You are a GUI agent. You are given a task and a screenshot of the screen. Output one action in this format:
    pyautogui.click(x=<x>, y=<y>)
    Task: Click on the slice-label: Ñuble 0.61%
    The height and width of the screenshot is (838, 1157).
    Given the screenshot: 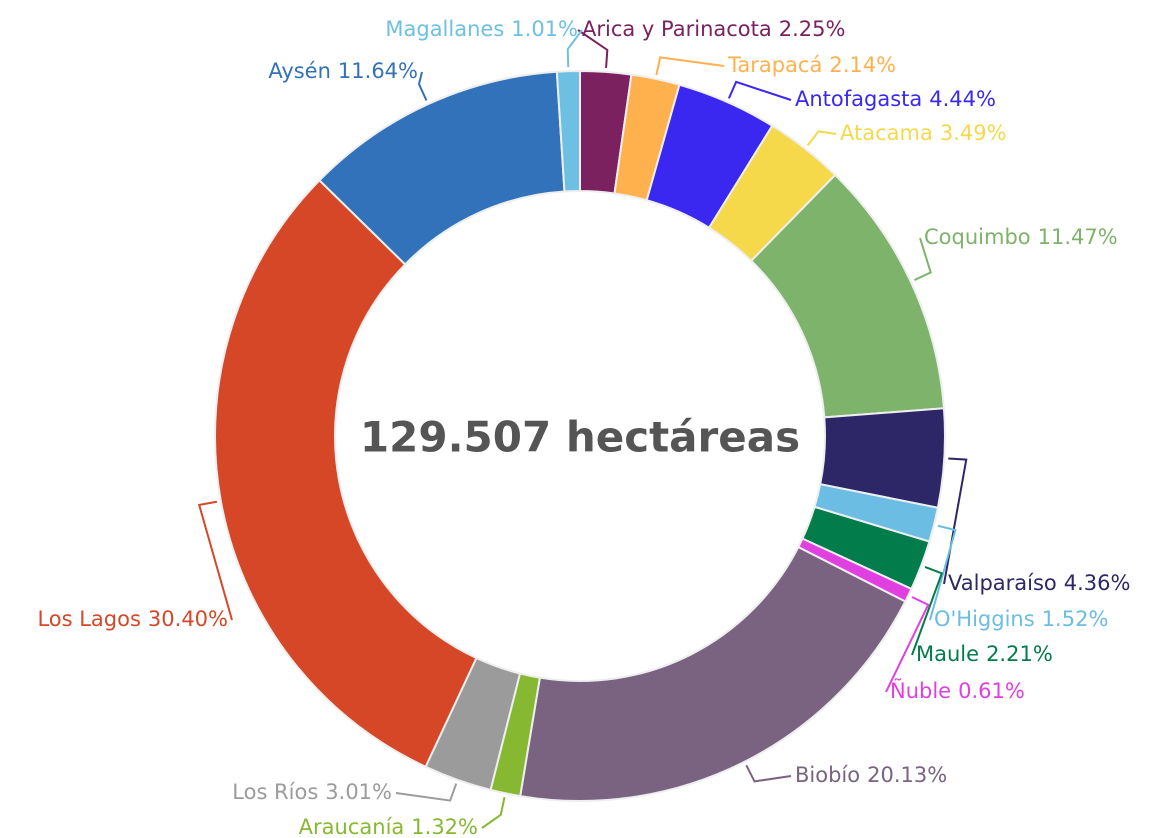 What is the action you would take?
    pyautogui.click(x=957, y=690)
    